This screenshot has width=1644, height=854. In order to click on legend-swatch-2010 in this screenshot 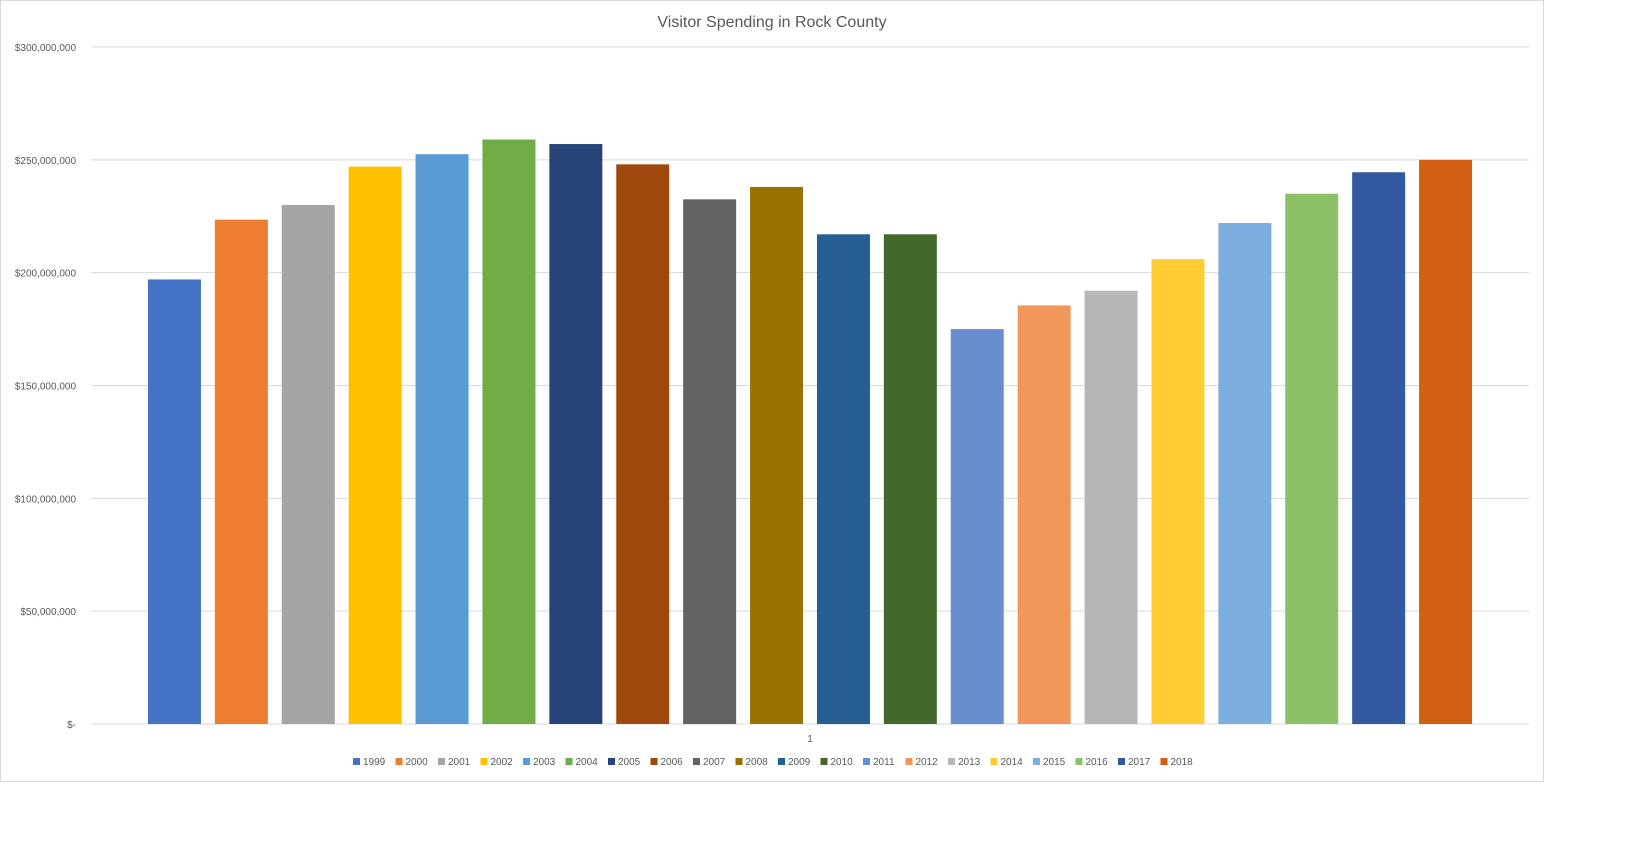, I will do `click(824, 761)`.